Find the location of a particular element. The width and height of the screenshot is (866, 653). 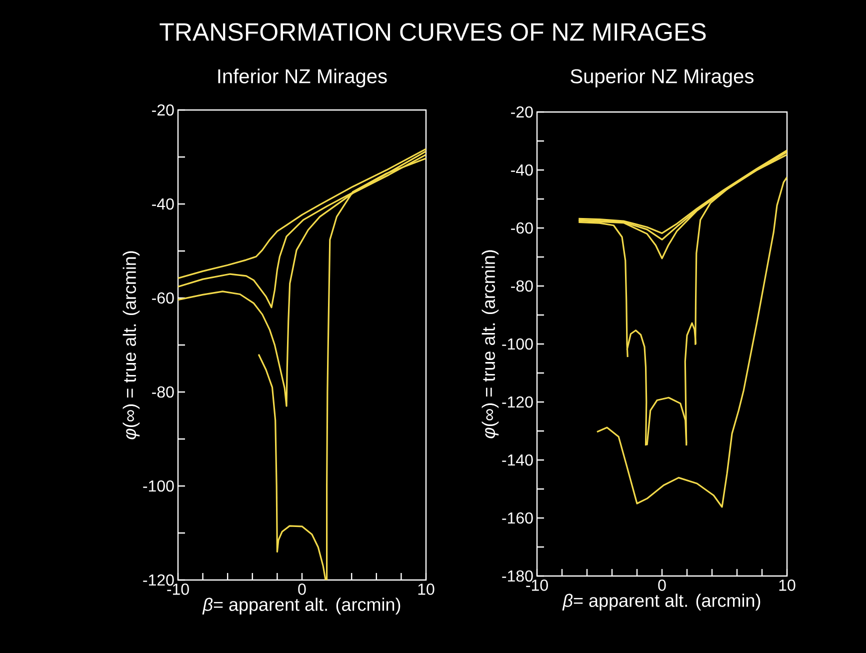

y-tick-label: -160 is located at coordinates (517, 518).